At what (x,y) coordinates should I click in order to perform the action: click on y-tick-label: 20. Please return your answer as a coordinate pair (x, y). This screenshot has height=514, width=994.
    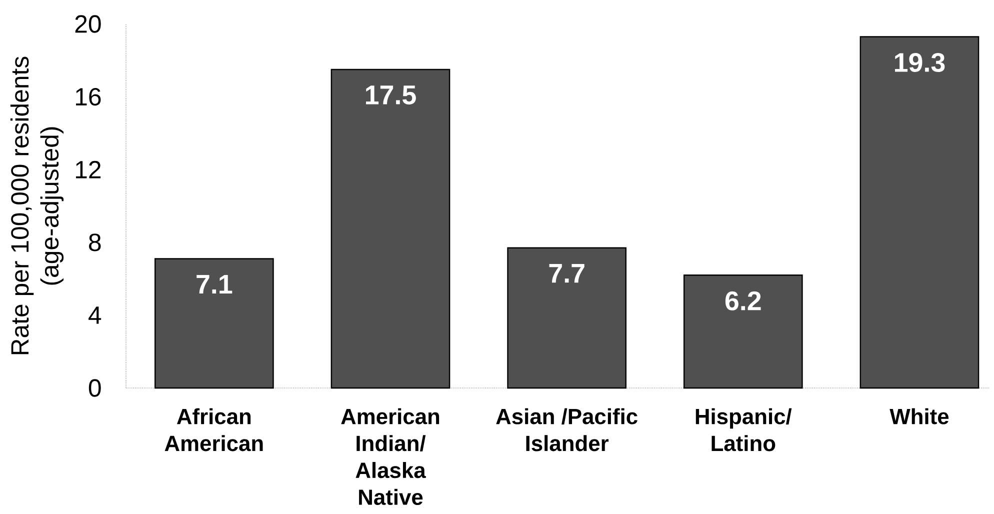
    Looking at the image, I should click on (88, 24).